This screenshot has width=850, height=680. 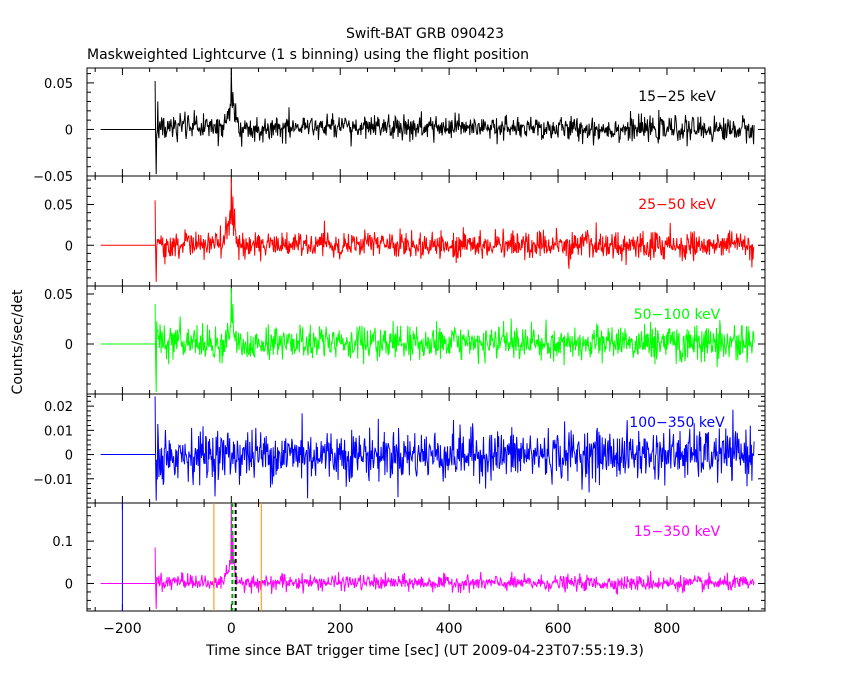 I want to click on x-tick-label: −200, so click(x=122, y=629).